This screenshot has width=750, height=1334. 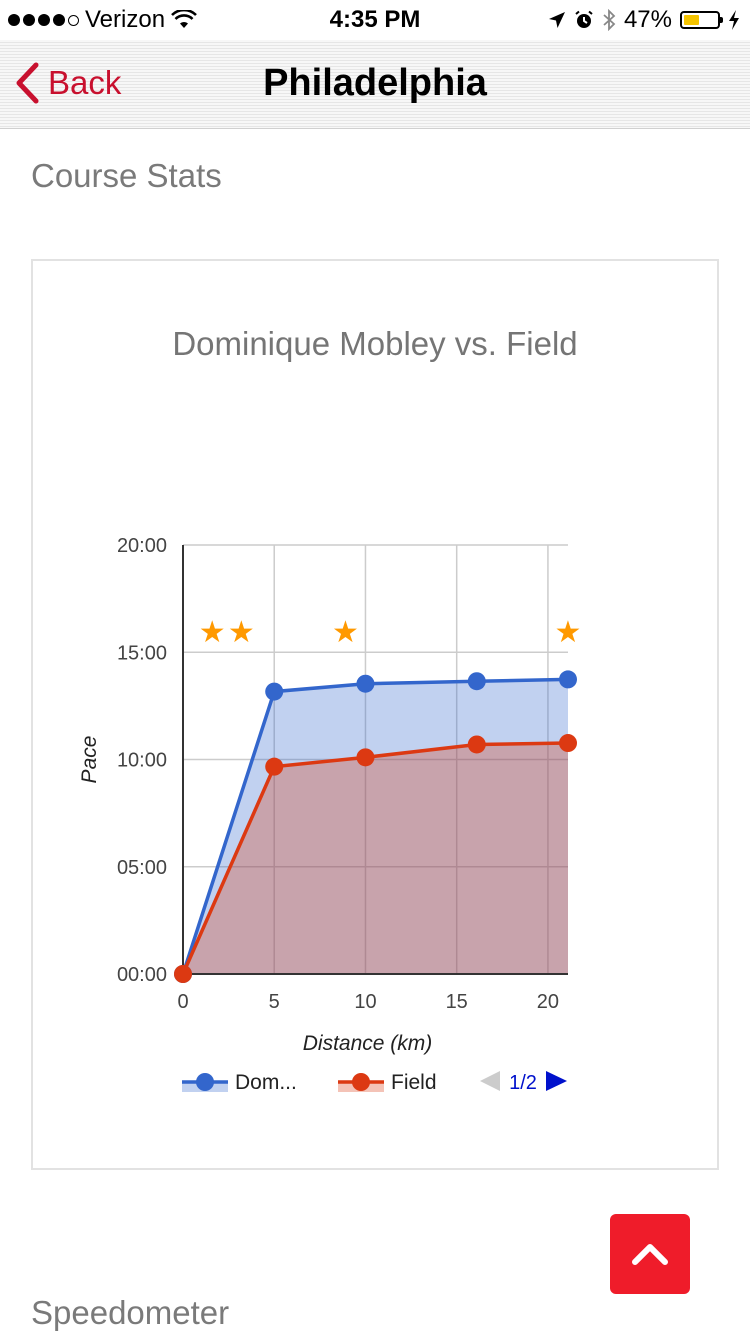 I want to click on battery-percent: 47%, so click(x=647, y=19).